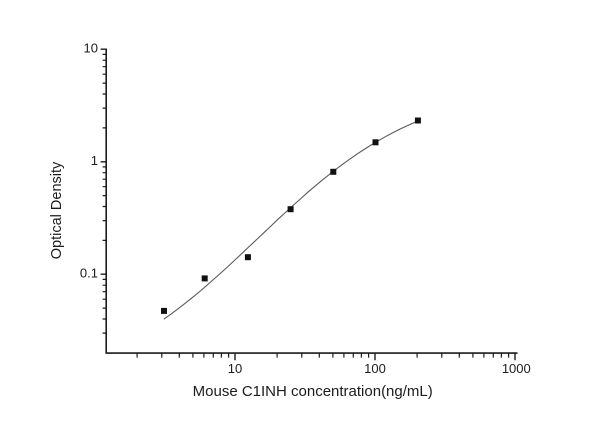  Describe the element at coordinates (516, 368) in the screenshot. I see `svg-text: 1000` at that location.